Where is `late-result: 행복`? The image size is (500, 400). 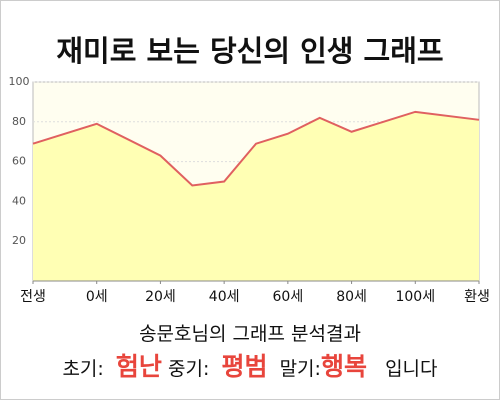
late-result: 행복 is located at coordinates (343, 366).